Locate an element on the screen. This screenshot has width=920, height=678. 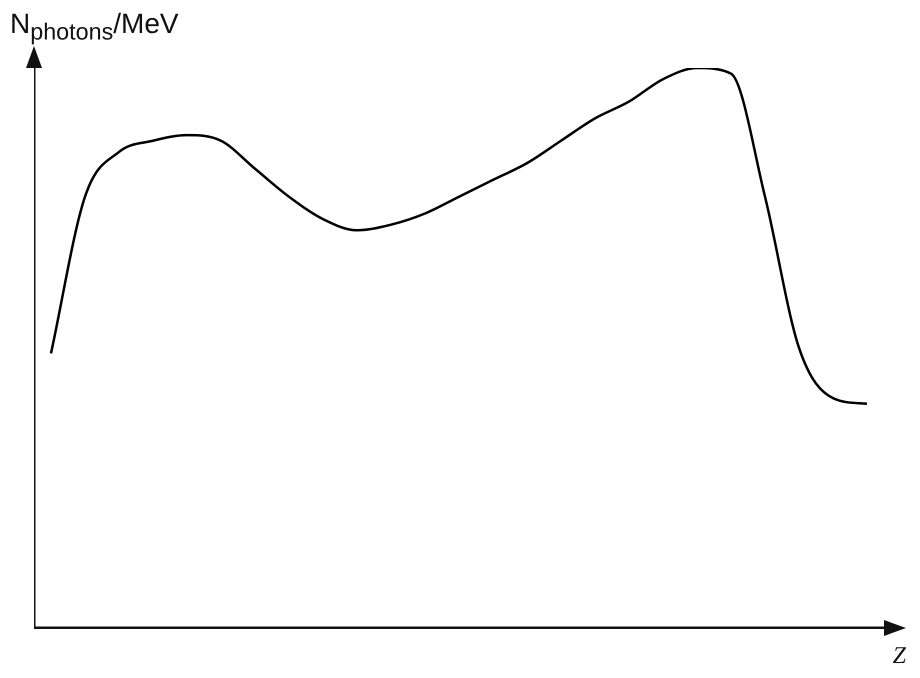
y-axis-title: N$_{photons}$/MeV is located at coordinates (94, 27).